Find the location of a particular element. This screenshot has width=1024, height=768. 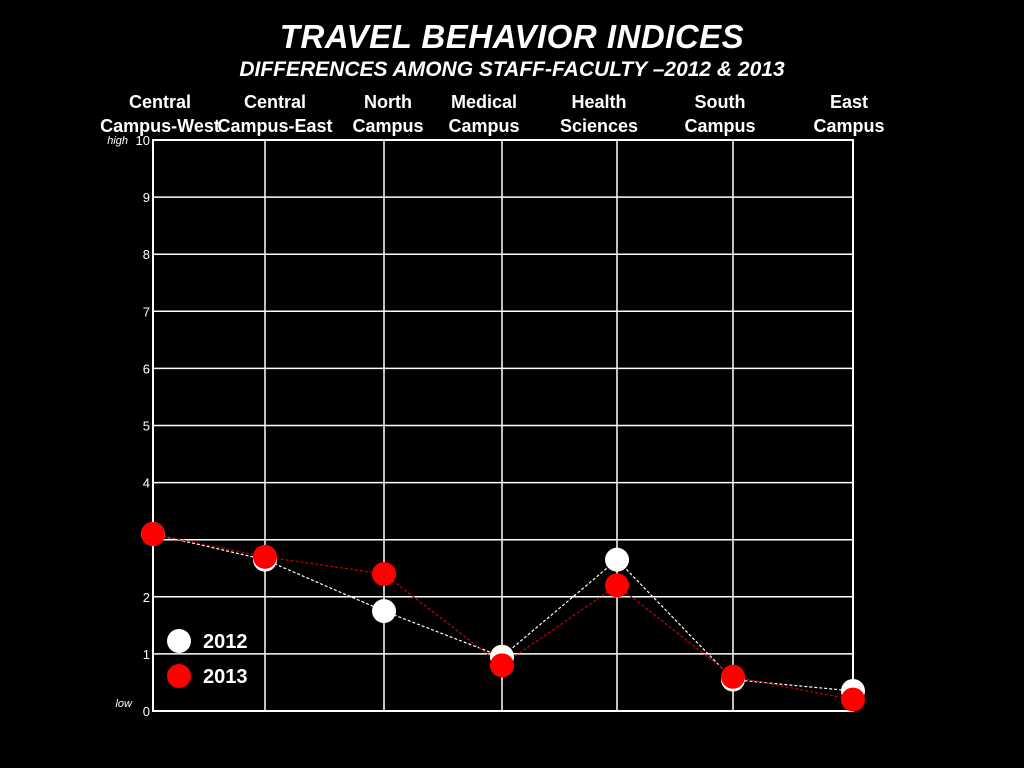

y-low-label: low is located at coordinates (124, 704).